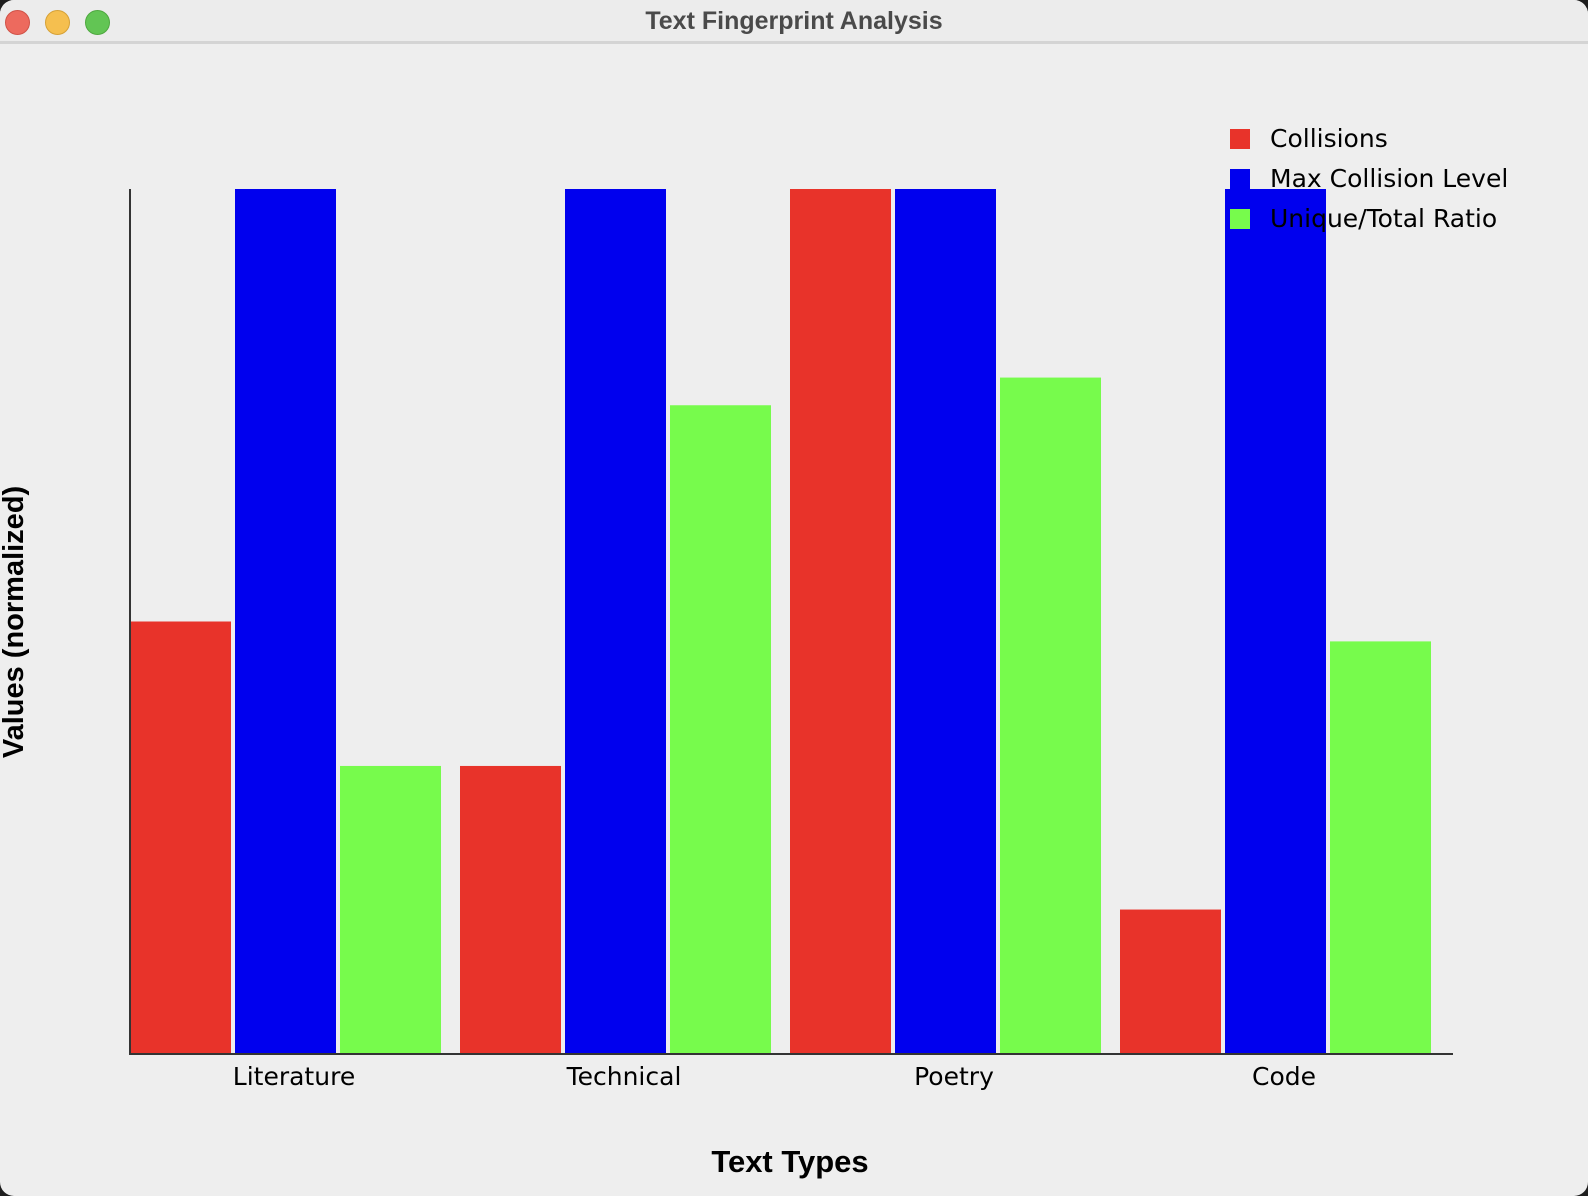 This screenshot has height=1196, width=1588. What do you see at coordinates (57, 22) in the screenshot?
I see `minimize-window-button` at bounding box center [57, 22].